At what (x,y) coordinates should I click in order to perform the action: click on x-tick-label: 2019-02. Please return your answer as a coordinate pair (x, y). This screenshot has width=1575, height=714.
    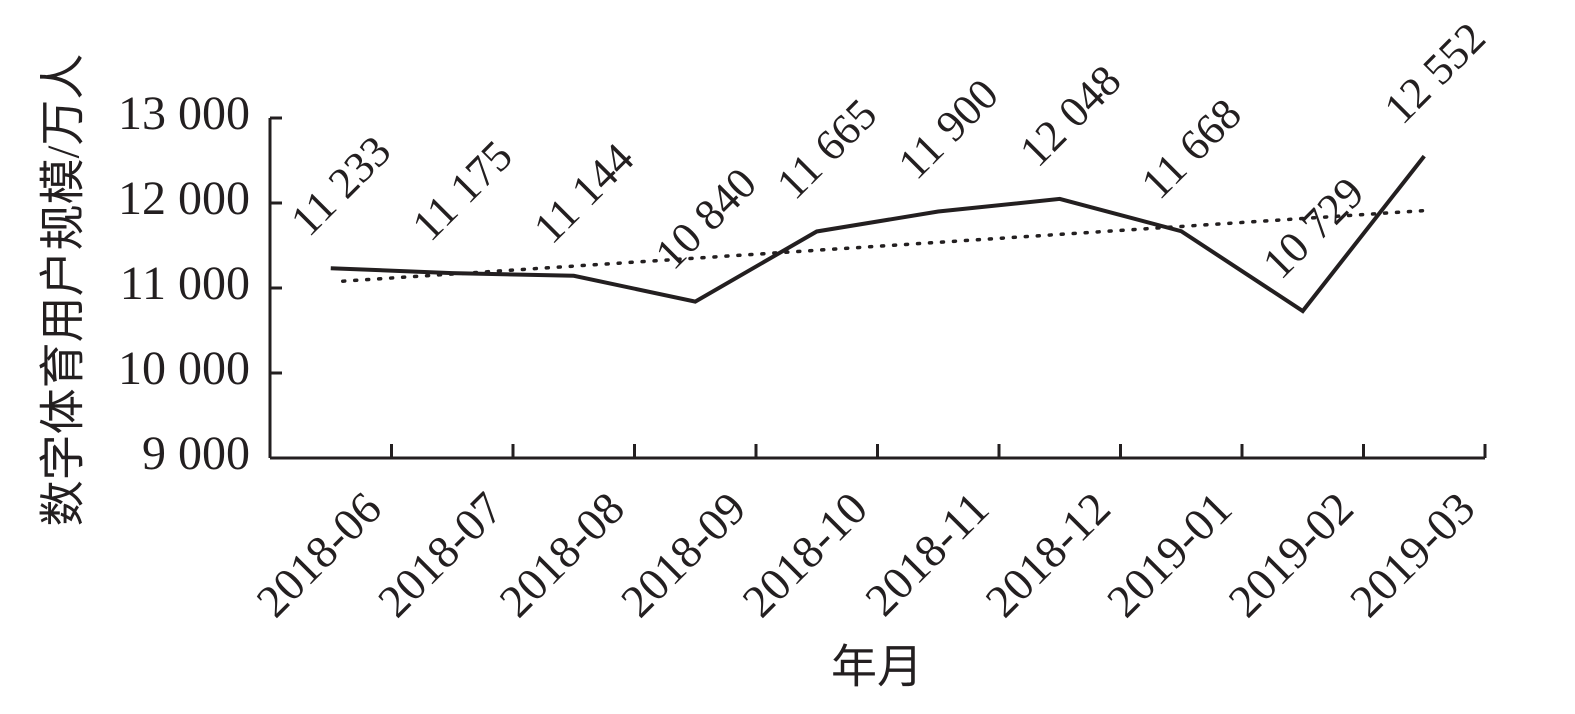
    Looking at the image, I should click on (1291, 554).